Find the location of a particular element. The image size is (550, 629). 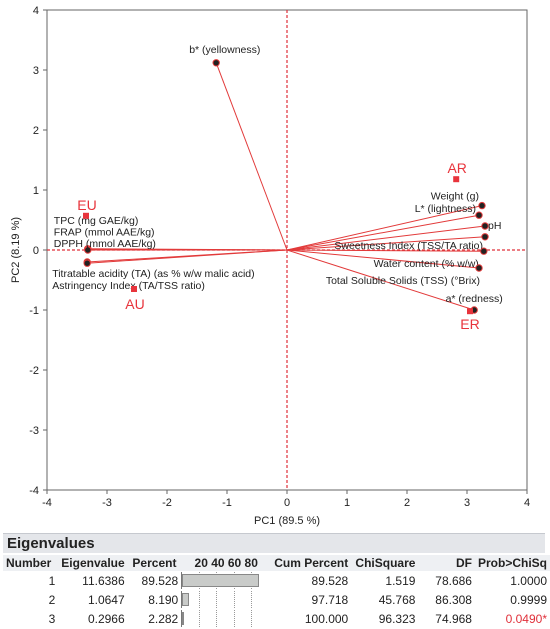

cell-chisquare: 45.768 is located at coordinates (397, 599).